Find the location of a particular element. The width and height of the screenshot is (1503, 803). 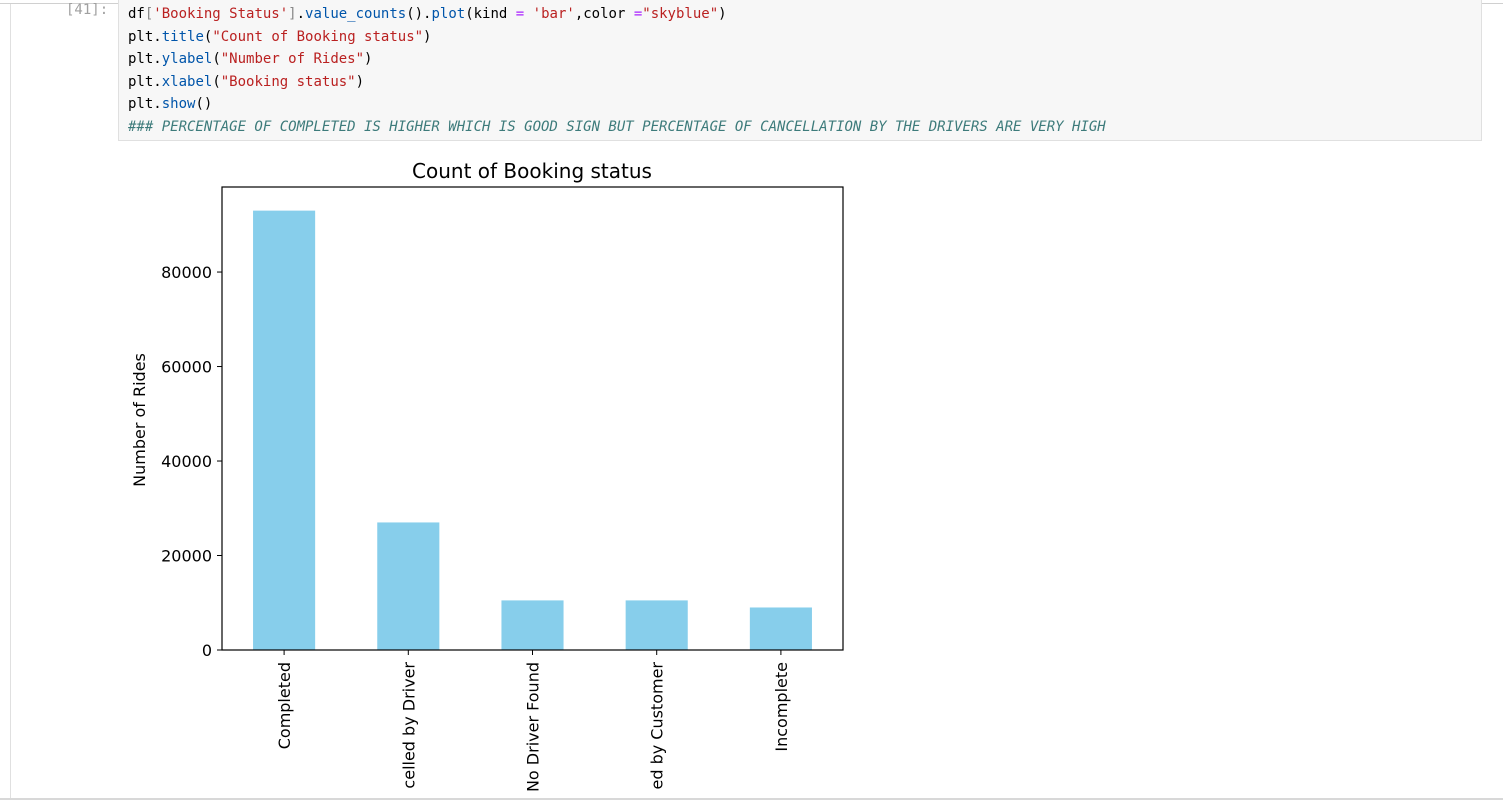

code-token: "Count of Booking status" is located at coordinates (318, 36).